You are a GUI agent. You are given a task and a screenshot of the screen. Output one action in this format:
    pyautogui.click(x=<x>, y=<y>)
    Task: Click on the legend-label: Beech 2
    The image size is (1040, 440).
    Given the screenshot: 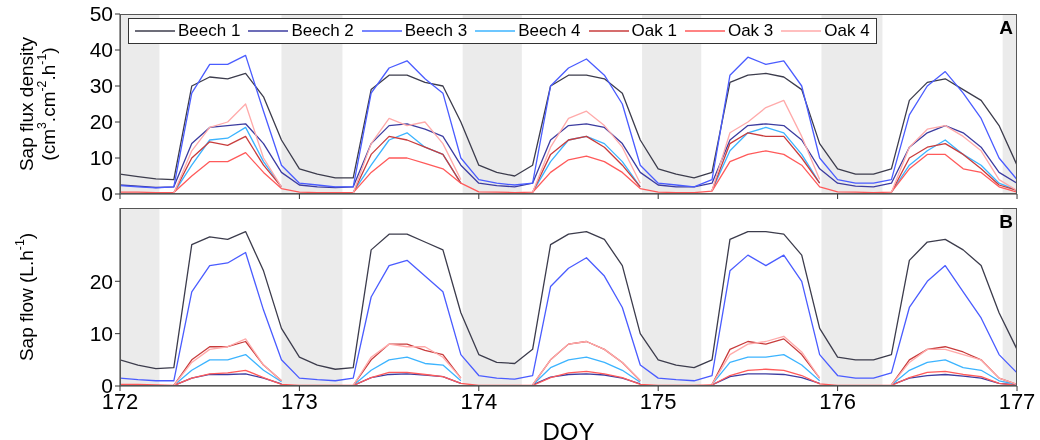 What is the action you would take?
    pyautogui.click(x=322, y=31)
    